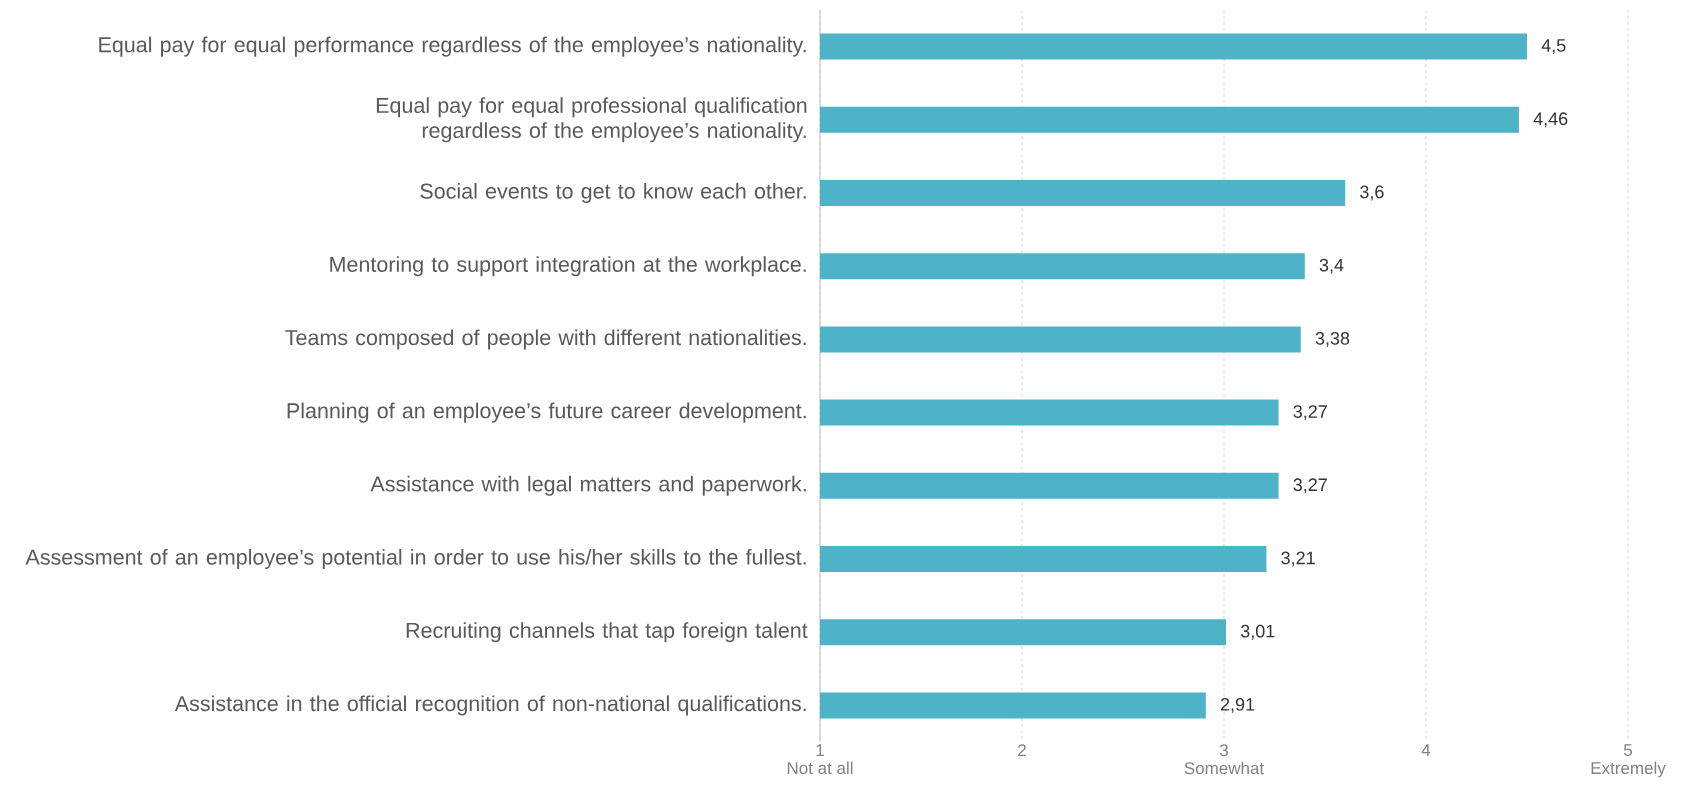  Describe the element at coordinates (490, 705) in the screenshot. I see `y-tick-label: Assistance in the official recognition of non-national qualifications.` at that location.